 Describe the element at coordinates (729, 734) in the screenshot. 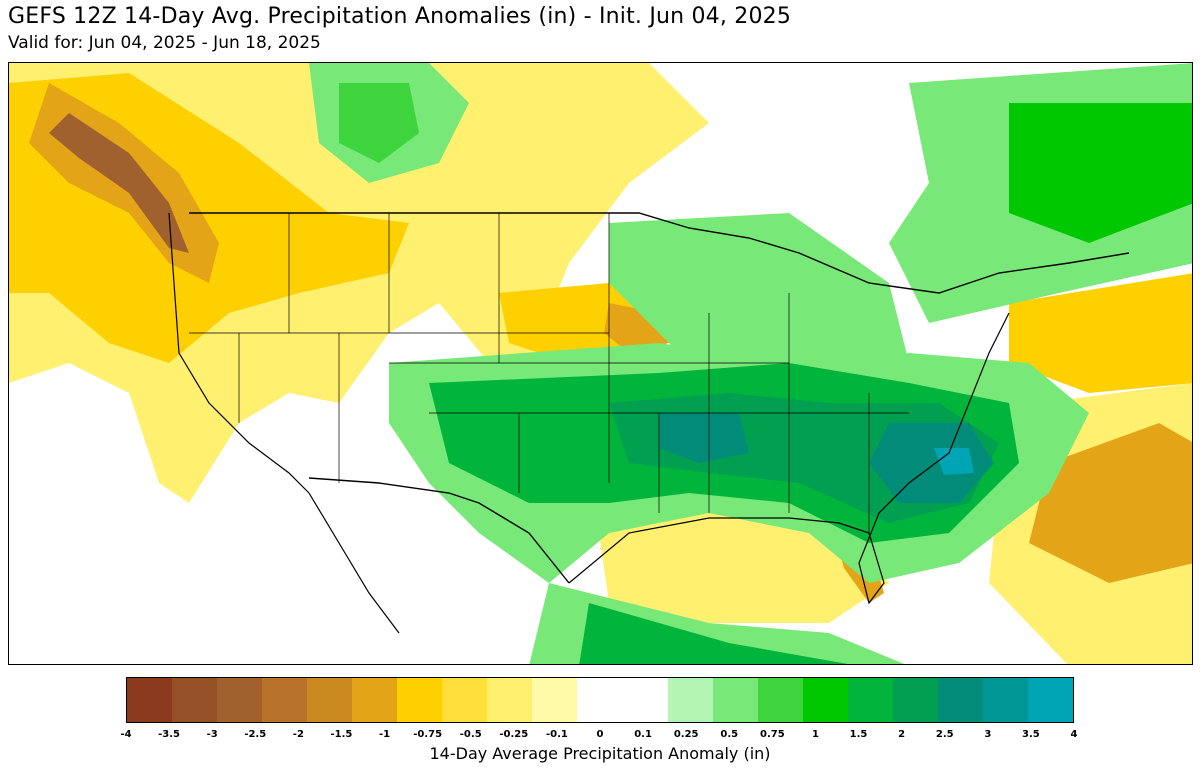

I see `colorbar-tick-label: 0.5` at that location.